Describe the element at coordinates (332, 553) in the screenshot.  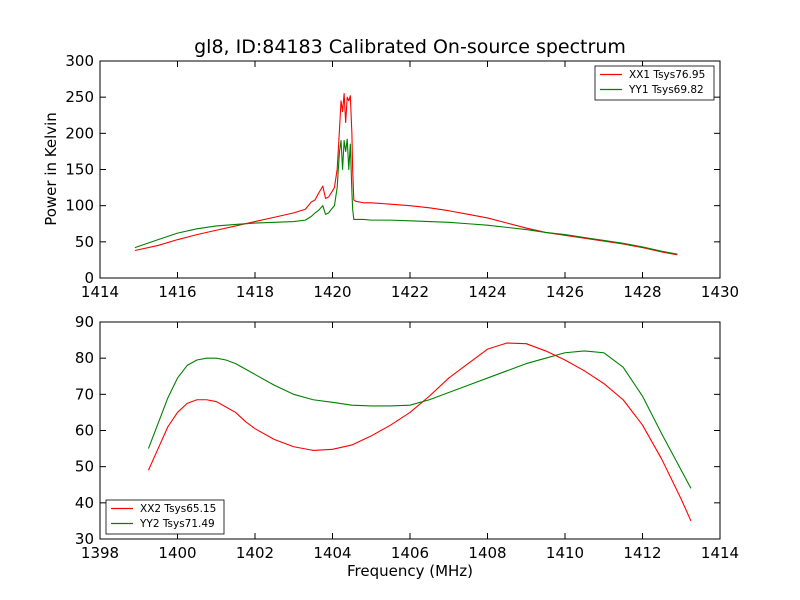
I see `x-tick-label: 1404` at that location.